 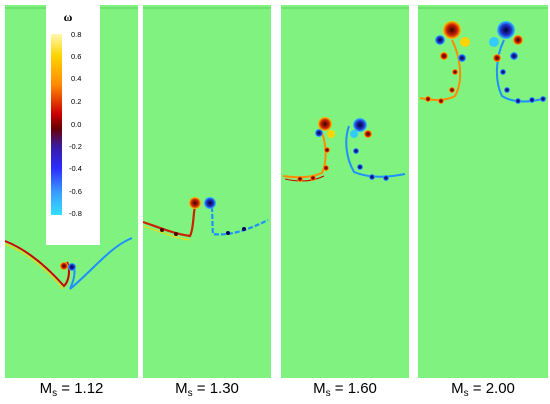 I want to click on colorbar-tick: -0.2, so click(x=75, y=146).